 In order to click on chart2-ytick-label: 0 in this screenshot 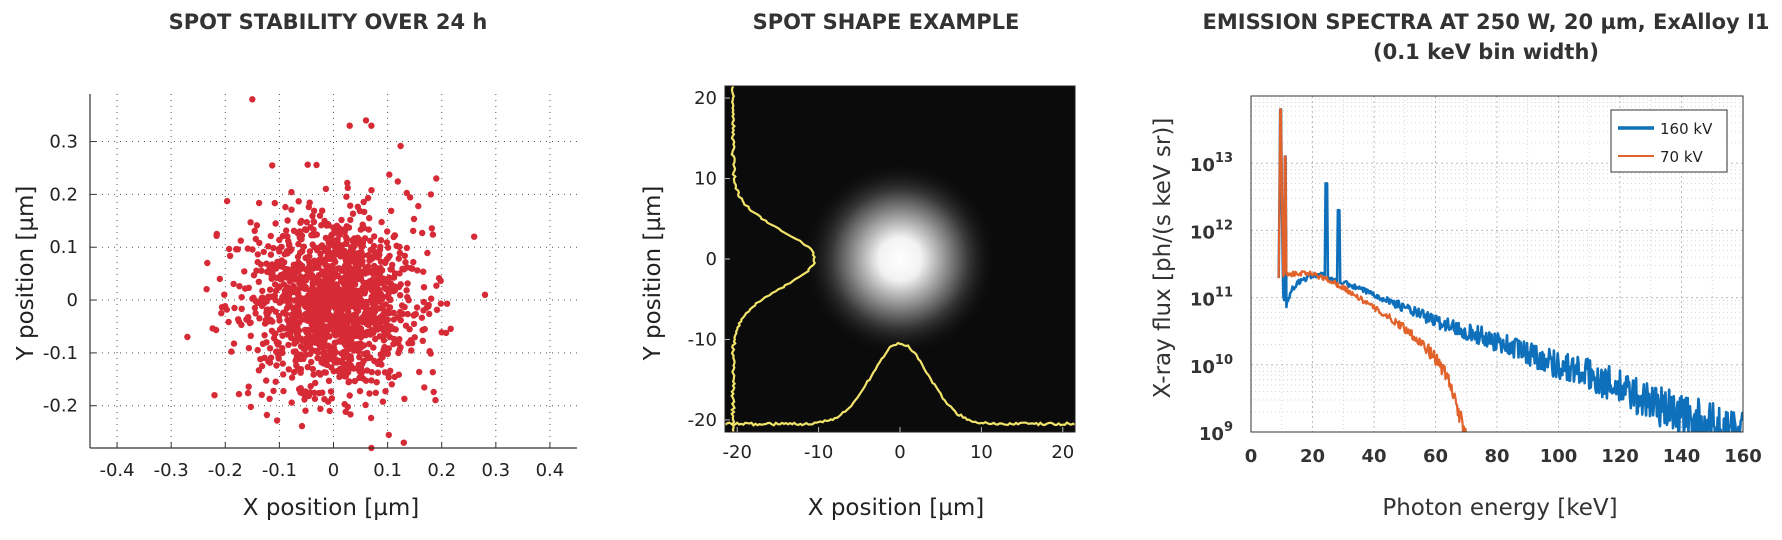, I will do `click(711, 259)`.